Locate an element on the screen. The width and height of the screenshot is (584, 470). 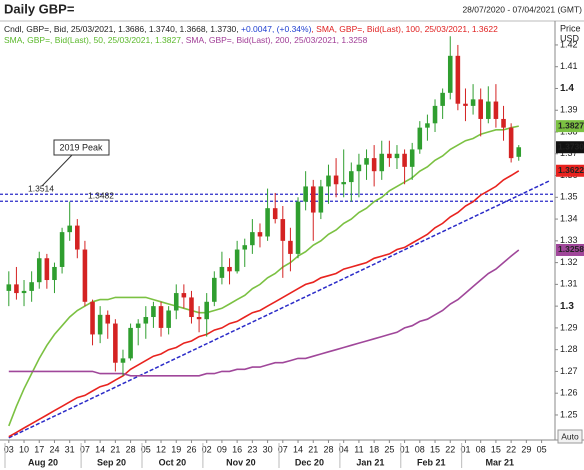
x-tick-label: 19 is located at coordinates (176, 449).